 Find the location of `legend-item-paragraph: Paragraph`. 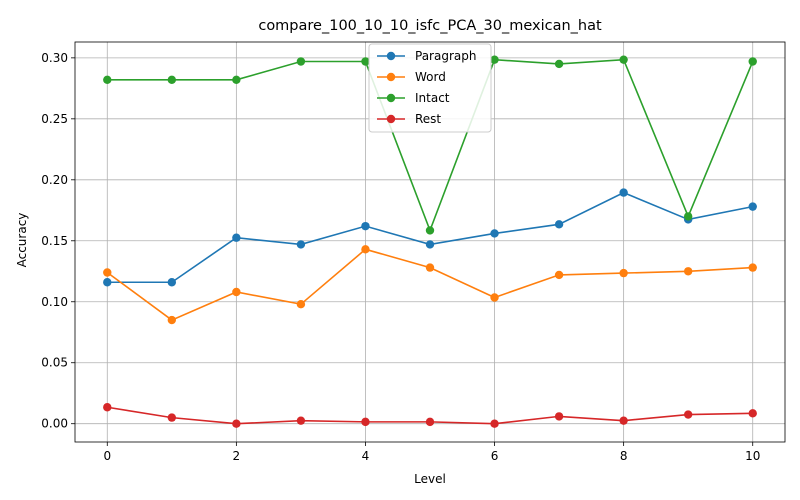

legend-item-paragraph: Paragraph is located at coordinates (426, 56).